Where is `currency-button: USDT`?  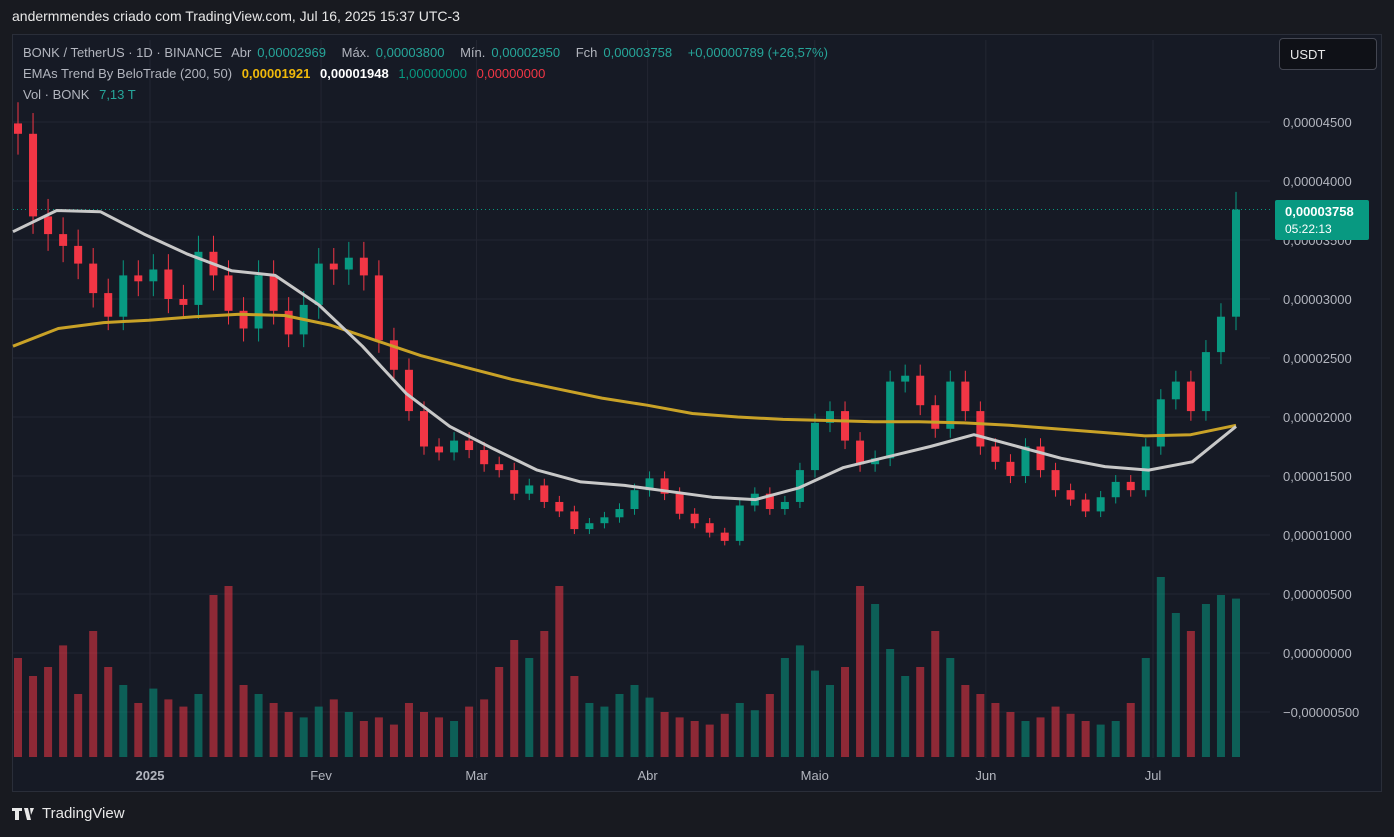 currency-button: USDT is located at coordinates (1328, 54).